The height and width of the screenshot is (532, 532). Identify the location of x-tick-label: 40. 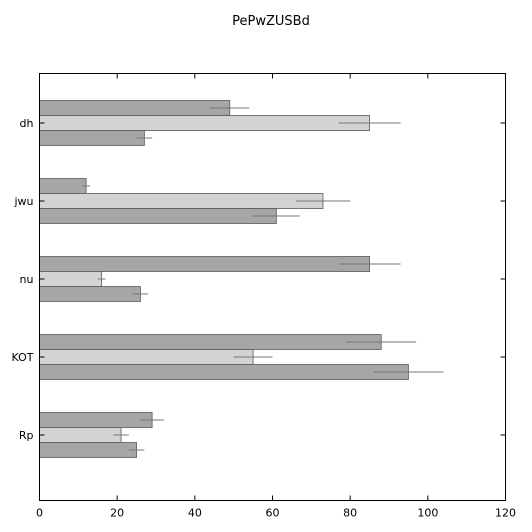
(195, 513).